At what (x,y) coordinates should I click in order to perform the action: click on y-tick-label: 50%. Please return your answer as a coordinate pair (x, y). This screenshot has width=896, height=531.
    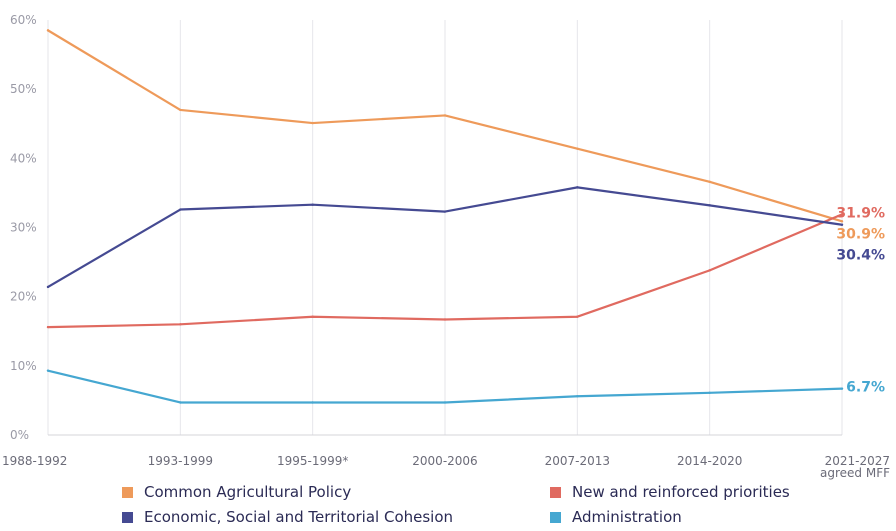
    Looking at the image, I should click on (23, 89).